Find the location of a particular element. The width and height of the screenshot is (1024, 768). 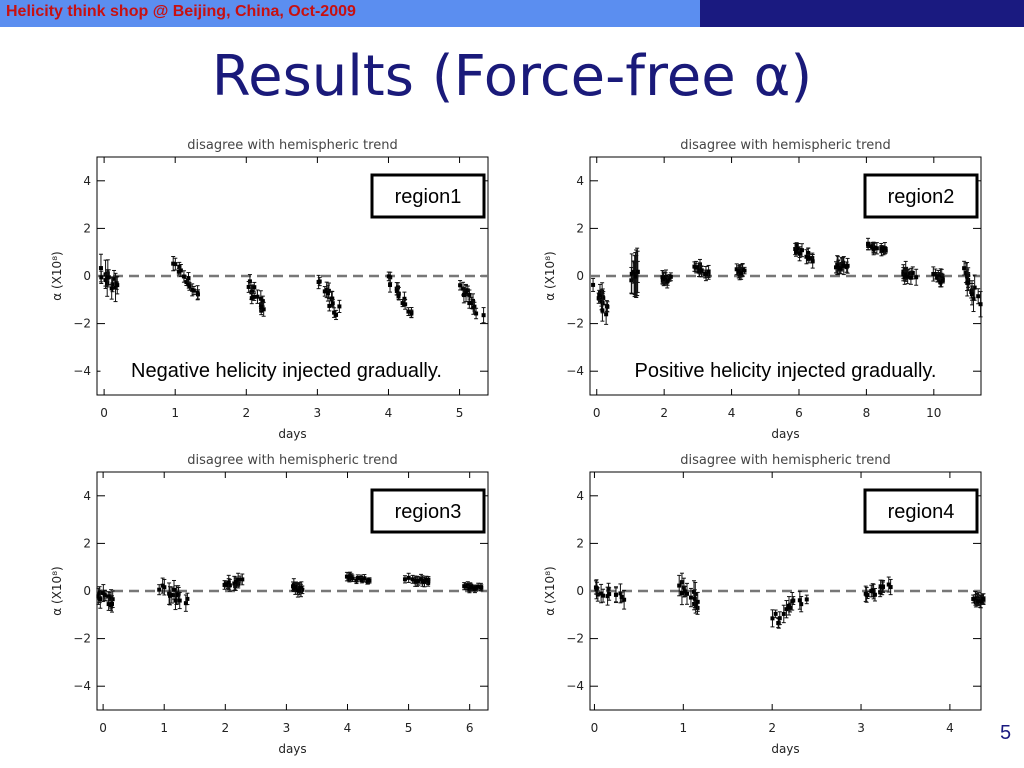

y-tick-label: −2 is located at coordinates (575, 324).